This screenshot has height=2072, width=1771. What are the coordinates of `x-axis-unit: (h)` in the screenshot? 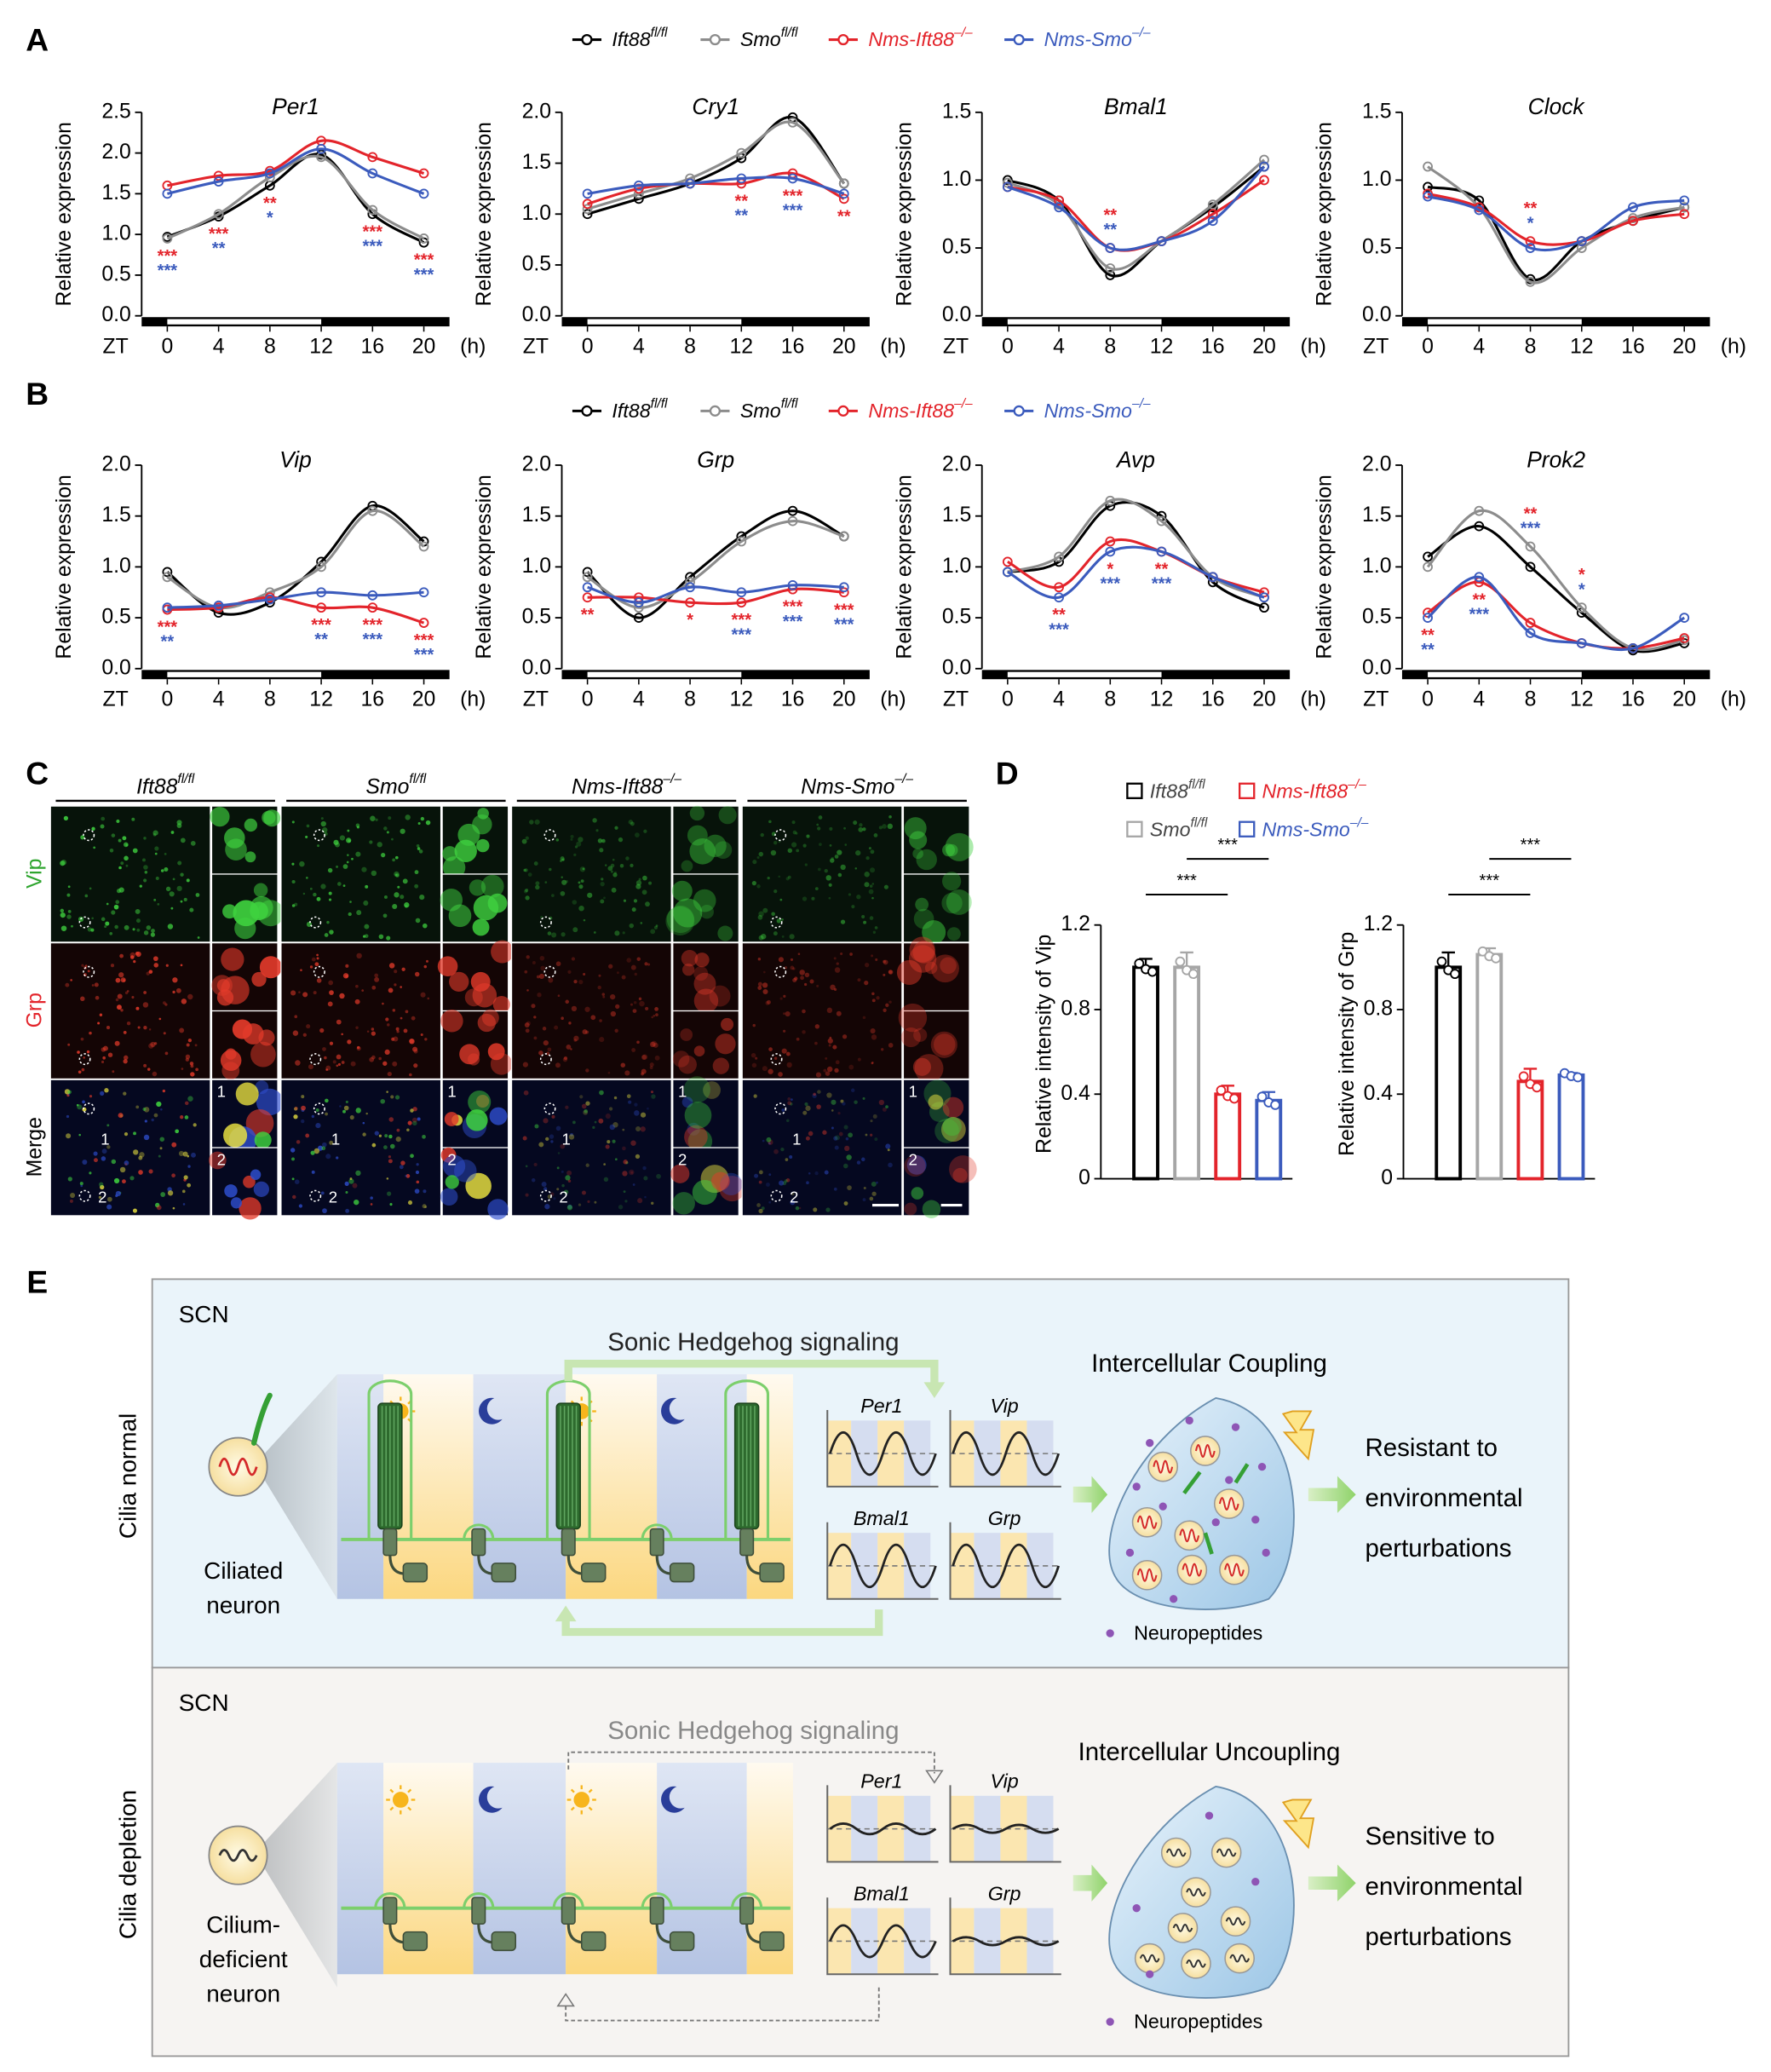 It's located at (1734, 700).